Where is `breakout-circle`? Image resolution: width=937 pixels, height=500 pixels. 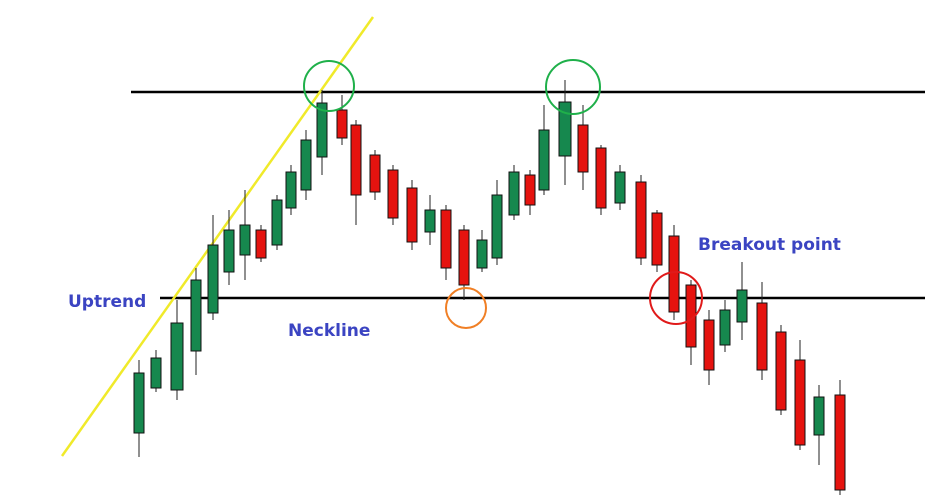 breakout-circle is located at coordinates (676, 298).